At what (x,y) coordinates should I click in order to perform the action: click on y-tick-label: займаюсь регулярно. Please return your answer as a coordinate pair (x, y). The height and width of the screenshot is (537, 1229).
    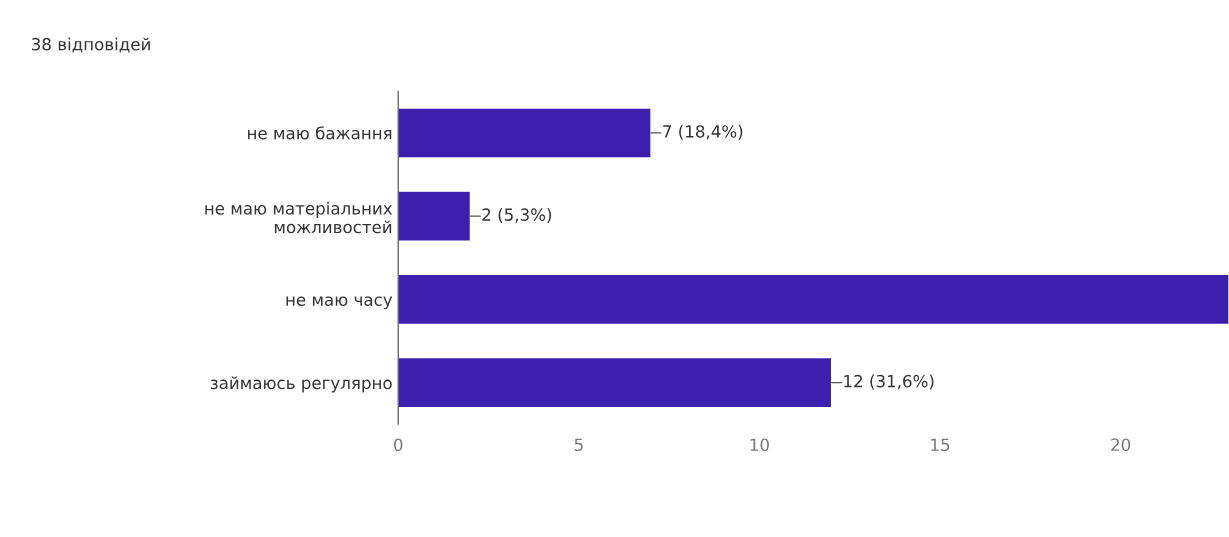
    Looking at the image, I should click on (301, 384).